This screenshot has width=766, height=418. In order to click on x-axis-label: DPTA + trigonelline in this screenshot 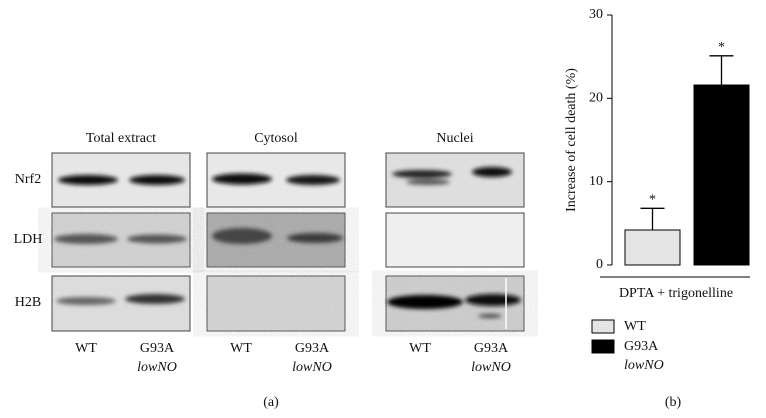, I will do `click(676, 293)`.